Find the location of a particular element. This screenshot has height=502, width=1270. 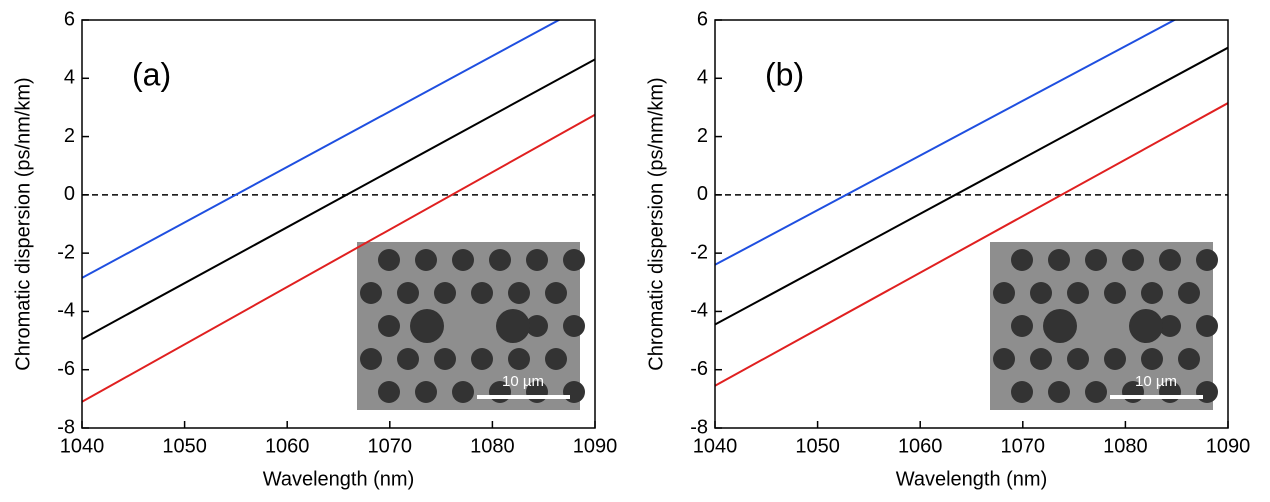

panel-label: (a) is located at coordinates (151, 74).